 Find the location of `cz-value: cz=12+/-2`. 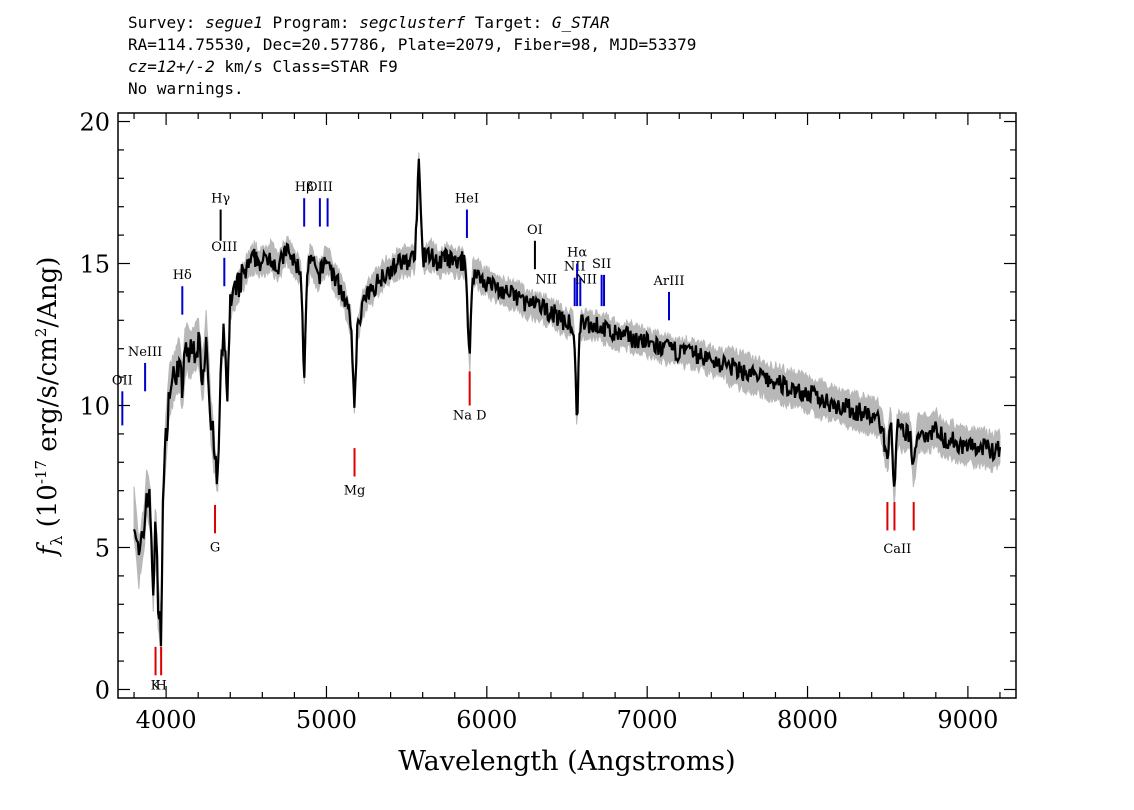

cz-value: cz=12+/-2 is located at coordinates (171, 66).